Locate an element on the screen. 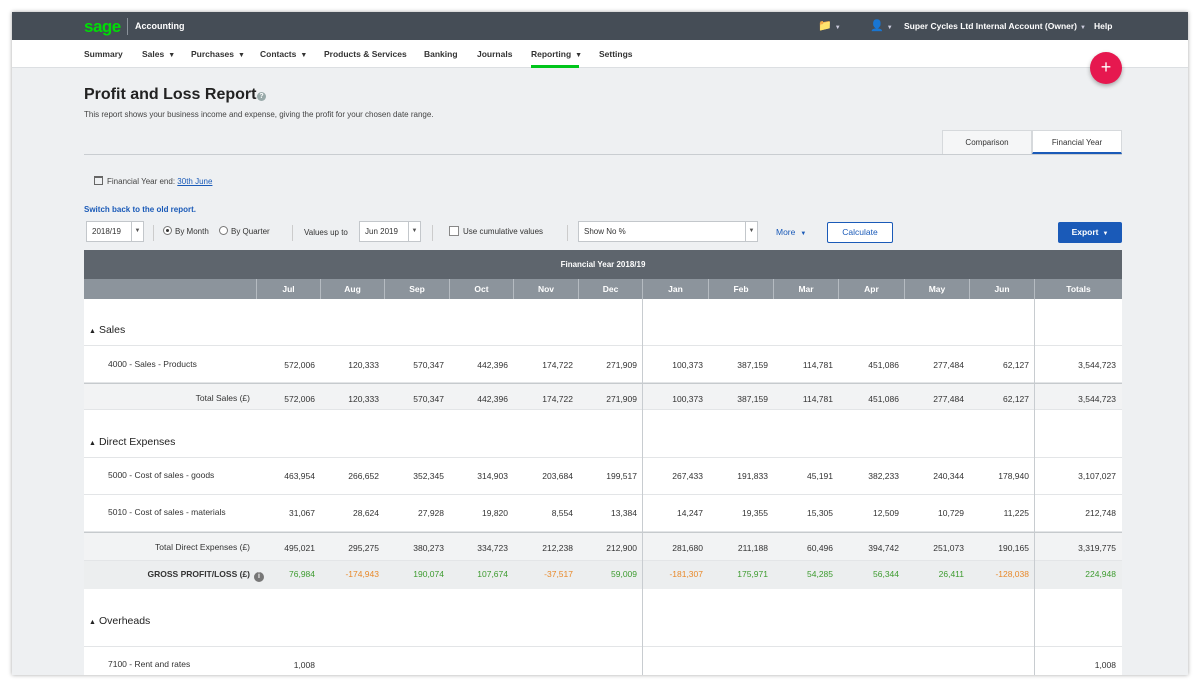 The height and width of the screenshot is (687, 1200). more-menu: More ▼ is located at coordinates (791, 232).